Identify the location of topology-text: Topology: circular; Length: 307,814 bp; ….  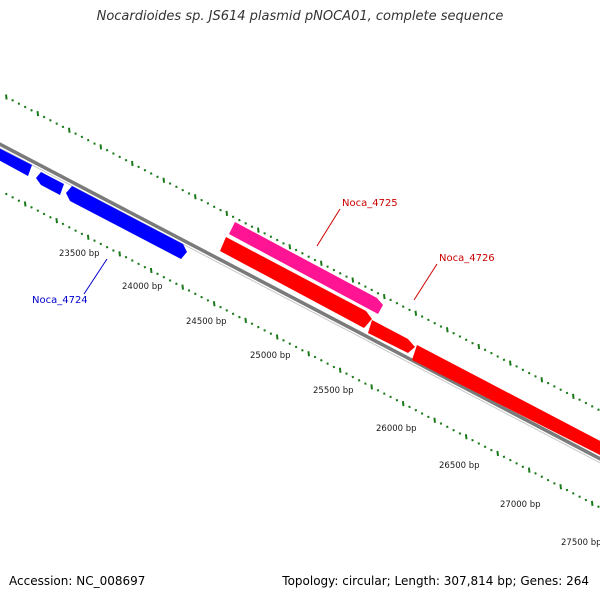
(435, 581).